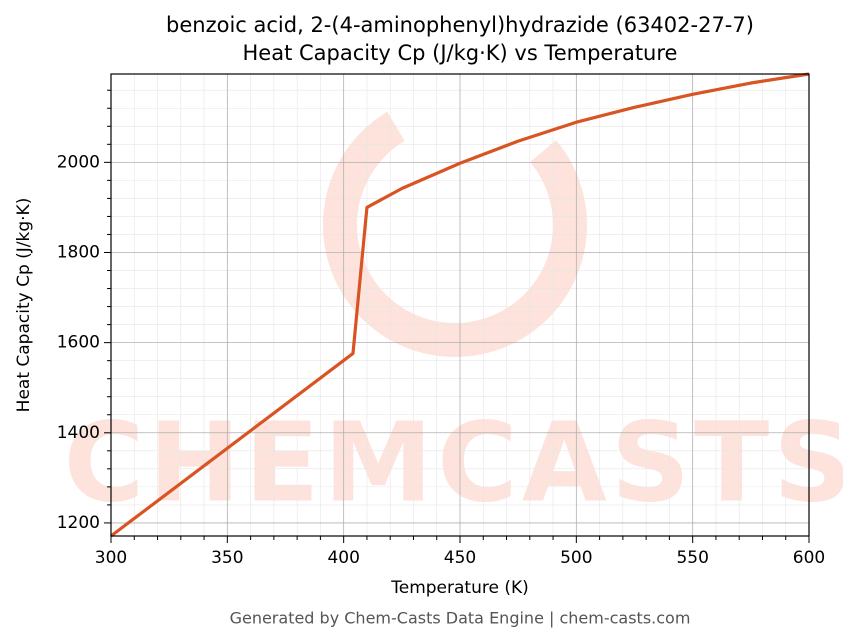 The height and width of the screenshot is (644, 843). What do you see at coordinates (24, 305) in the screenshot?
I see `y-axis-label: Heat Capacity Cp (J/kg·K)` at bounding box center [24, 305].